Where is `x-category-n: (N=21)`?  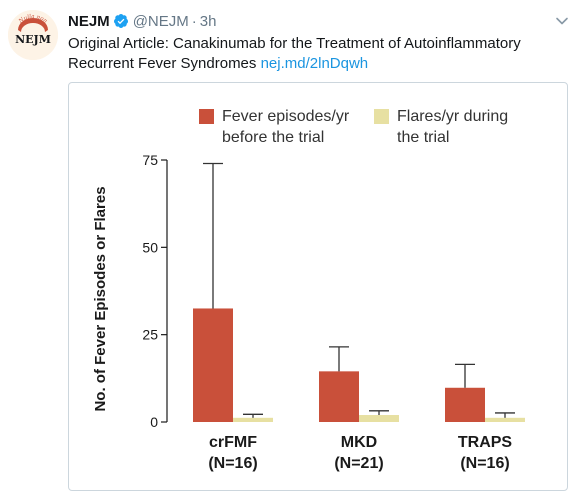
x-category-n: (N=21) is located at coordinates (358, 463).